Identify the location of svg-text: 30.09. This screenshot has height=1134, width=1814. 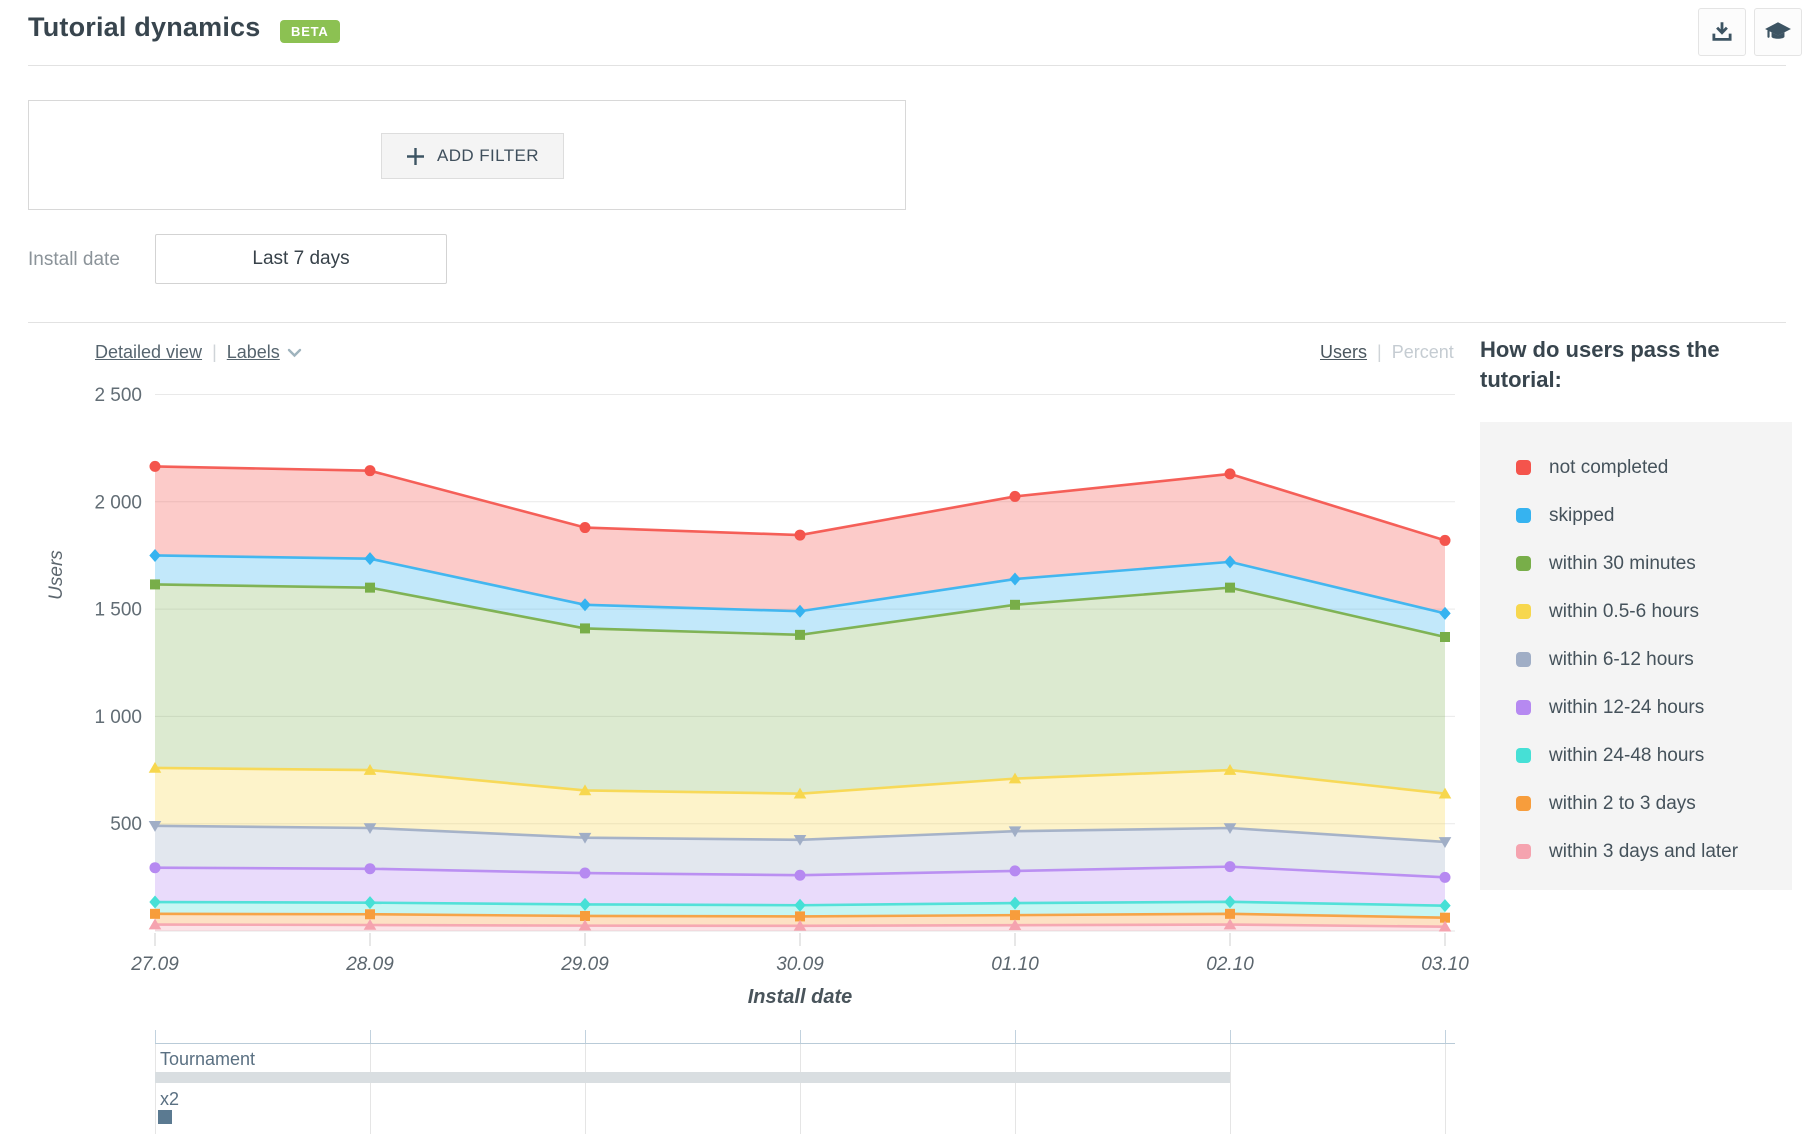
(800, 964).